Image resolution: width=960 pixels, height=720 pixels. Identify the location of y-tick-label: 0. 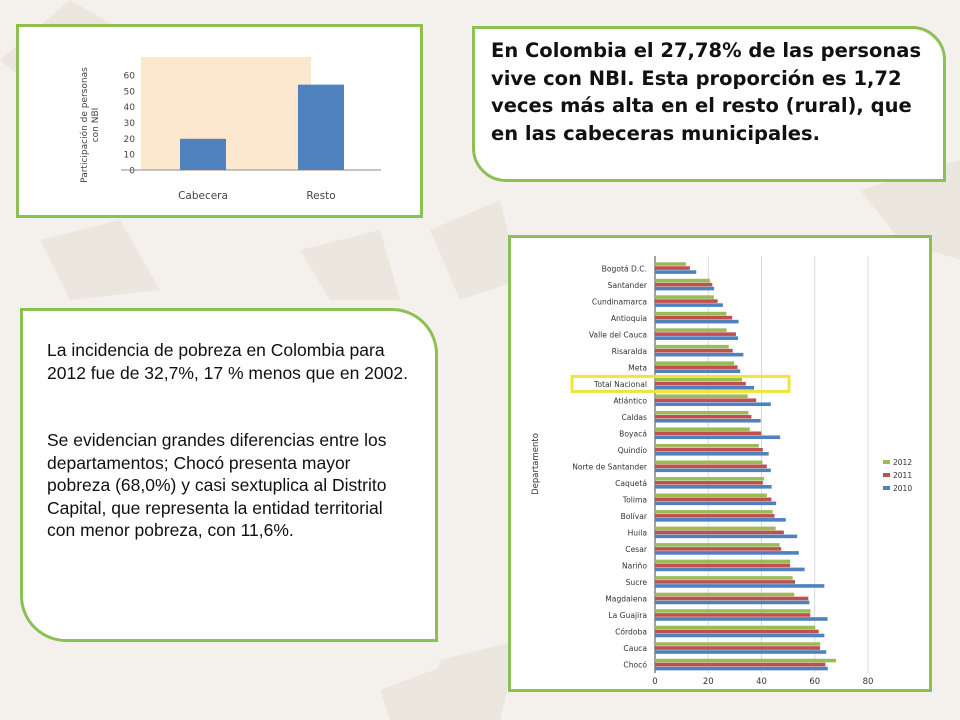
(132, 172).